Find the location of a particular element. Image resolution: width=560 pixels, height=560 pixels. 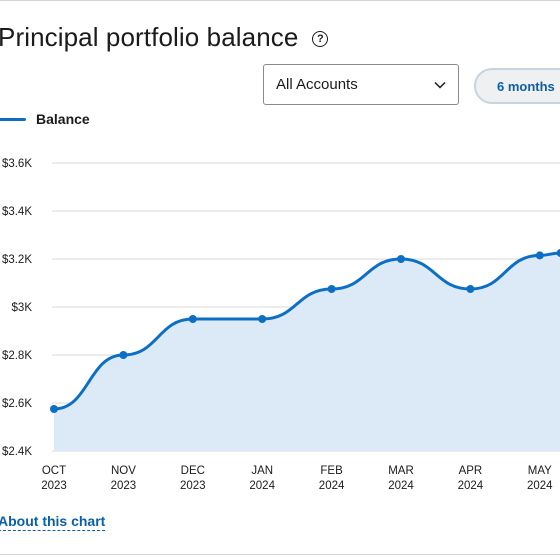

y-tick-label: $2.4K is located at coordinates (17, 452).